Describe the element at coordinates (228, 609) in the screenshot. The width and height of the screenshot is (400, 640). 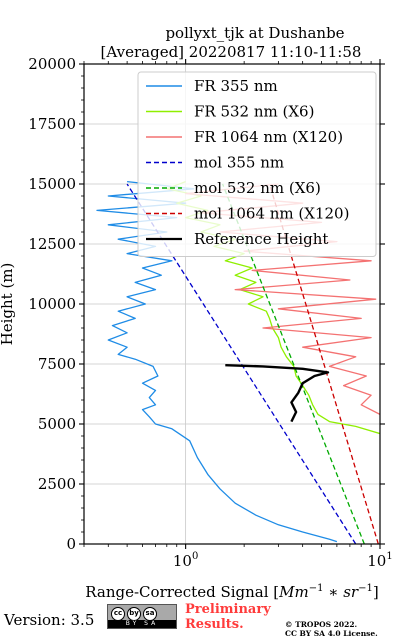
I see `preliminary-line1: Preliminary` at that location.